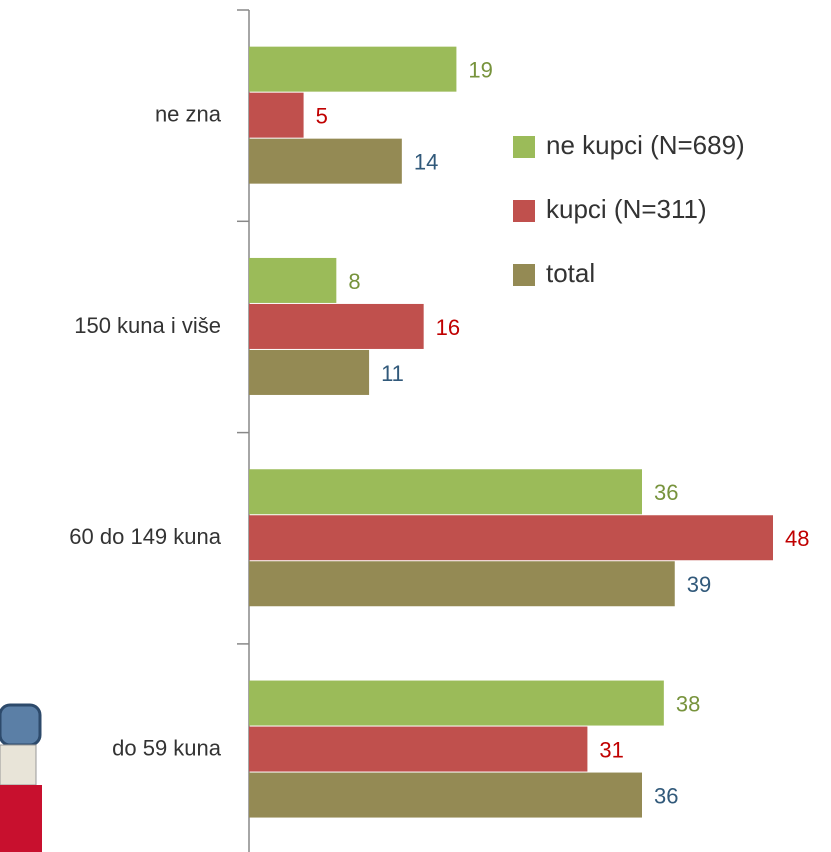 The height and width of the screenshot is (852, 831). Describe the element at coordinates (645, 145) in the screenshot. I see `legend-text: ne kupci (N=689)` at that location.